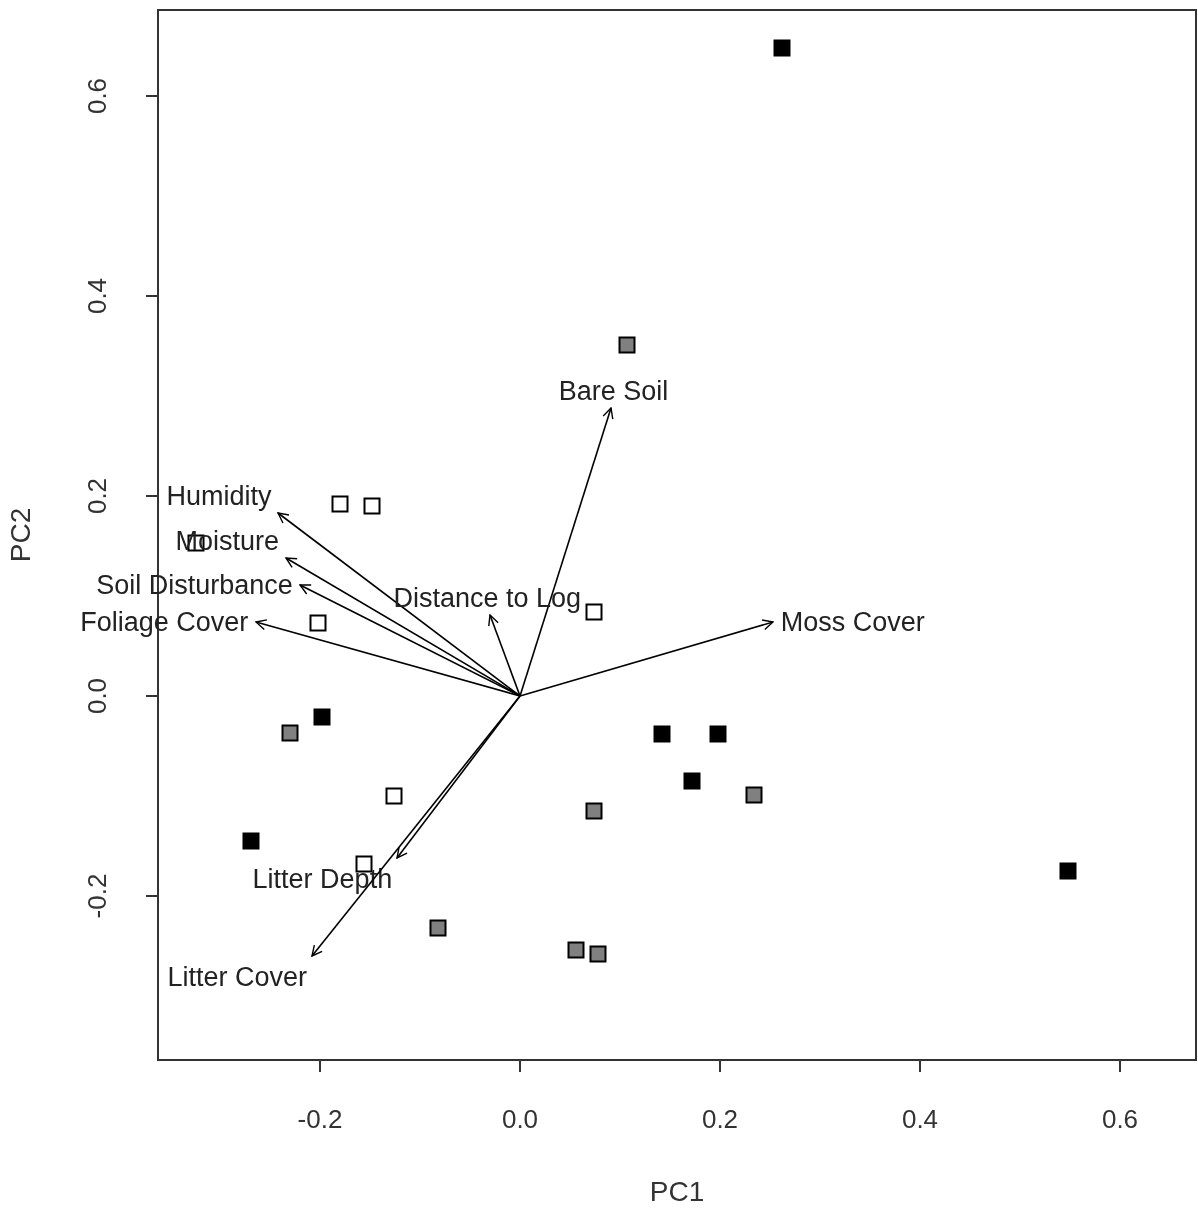 This screenshot has width=1198, height=1211. I want to click on y-tick-label: 0.0, so click(97, 696).